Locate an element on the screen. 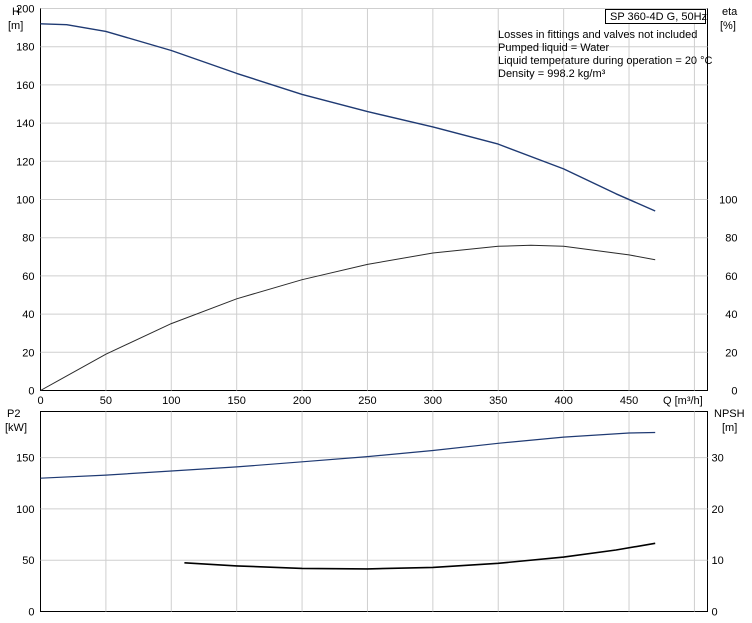 Image resolution: width=752 pixels, height=623 pixels. chart-title: SP 360-4D G, 50Hz is located at coordinates (658, 17).